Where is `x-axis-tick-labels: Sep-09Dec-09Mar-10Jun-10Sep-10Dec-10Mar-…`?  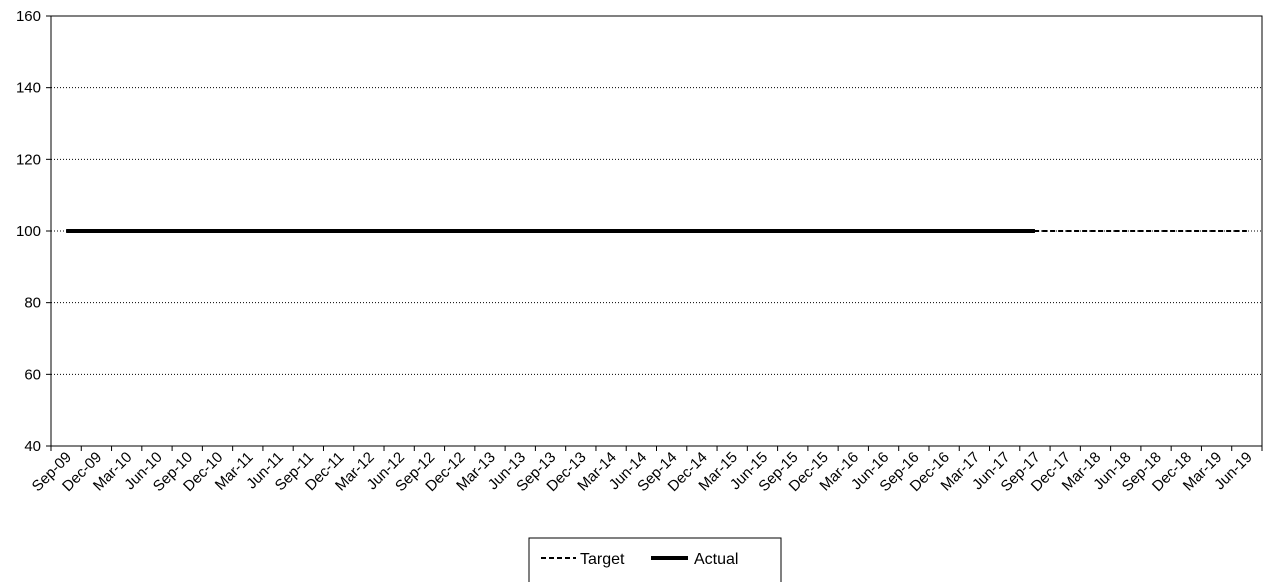 x-axis-tick-labels: Sep-09Dec-09Mar-10Jun-10Sep-10Dec-10Mar-… is located at coordinates (646, 470).